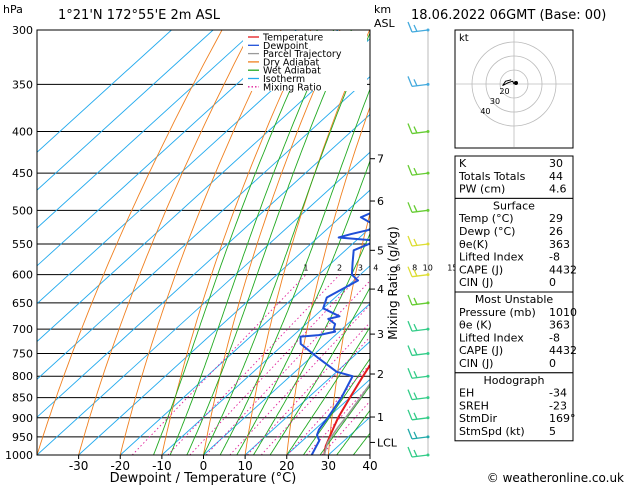  I want to click on location-title: 1°21'N 172°55'E 2m ASL, so click(139, 15).